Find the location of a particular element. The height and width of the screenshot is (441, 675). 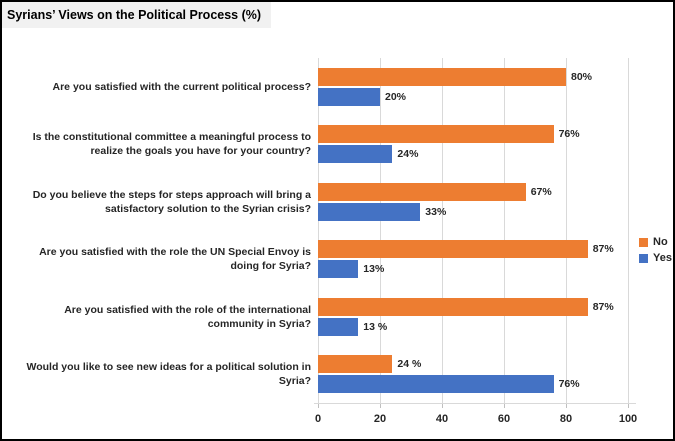

bar-value-label: 24% is located at coordinates (408, 154).